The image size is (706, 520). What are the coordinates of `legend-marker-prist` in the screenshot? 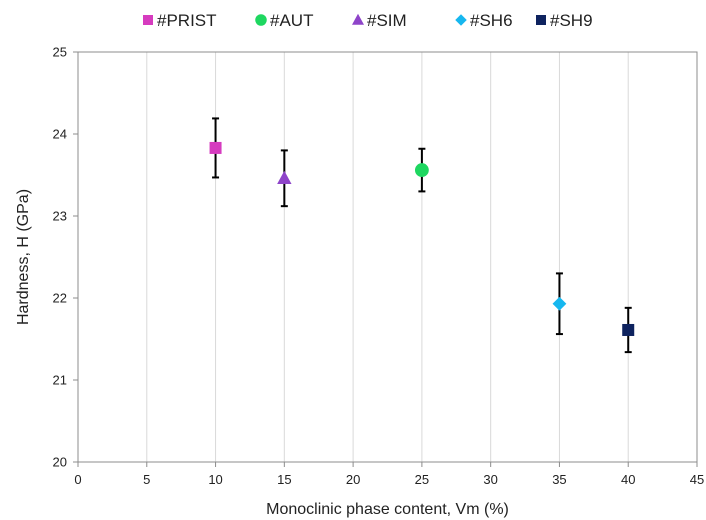 It's located at (148, 20).